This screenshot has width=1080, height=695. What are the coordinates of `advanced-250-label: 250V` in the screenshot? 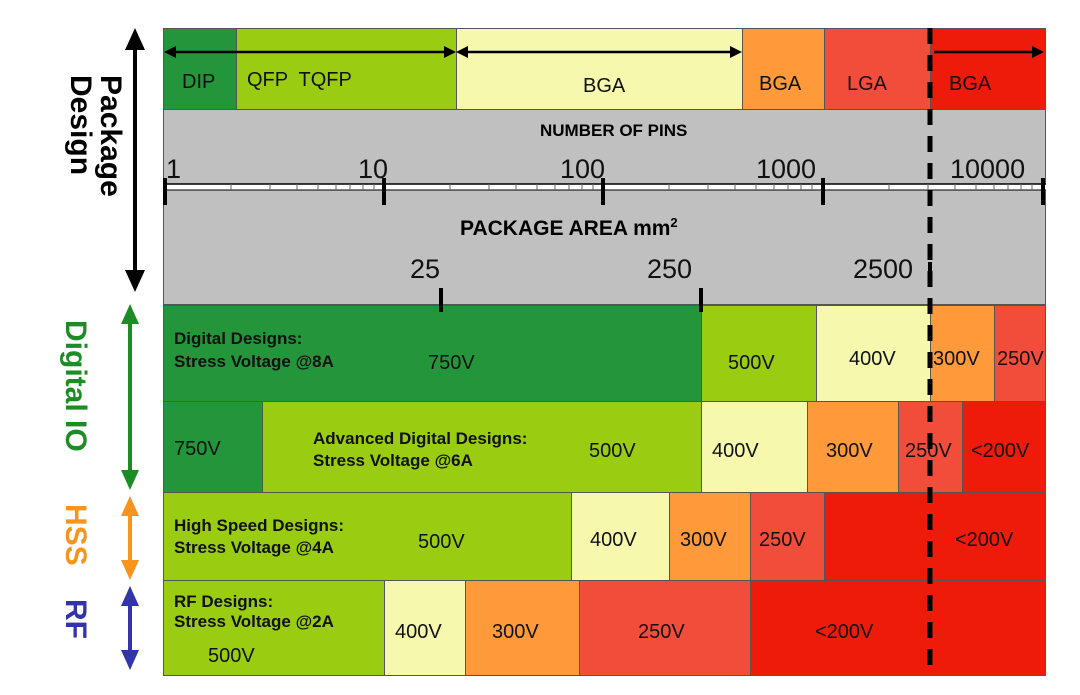 It's located at (928, 451).